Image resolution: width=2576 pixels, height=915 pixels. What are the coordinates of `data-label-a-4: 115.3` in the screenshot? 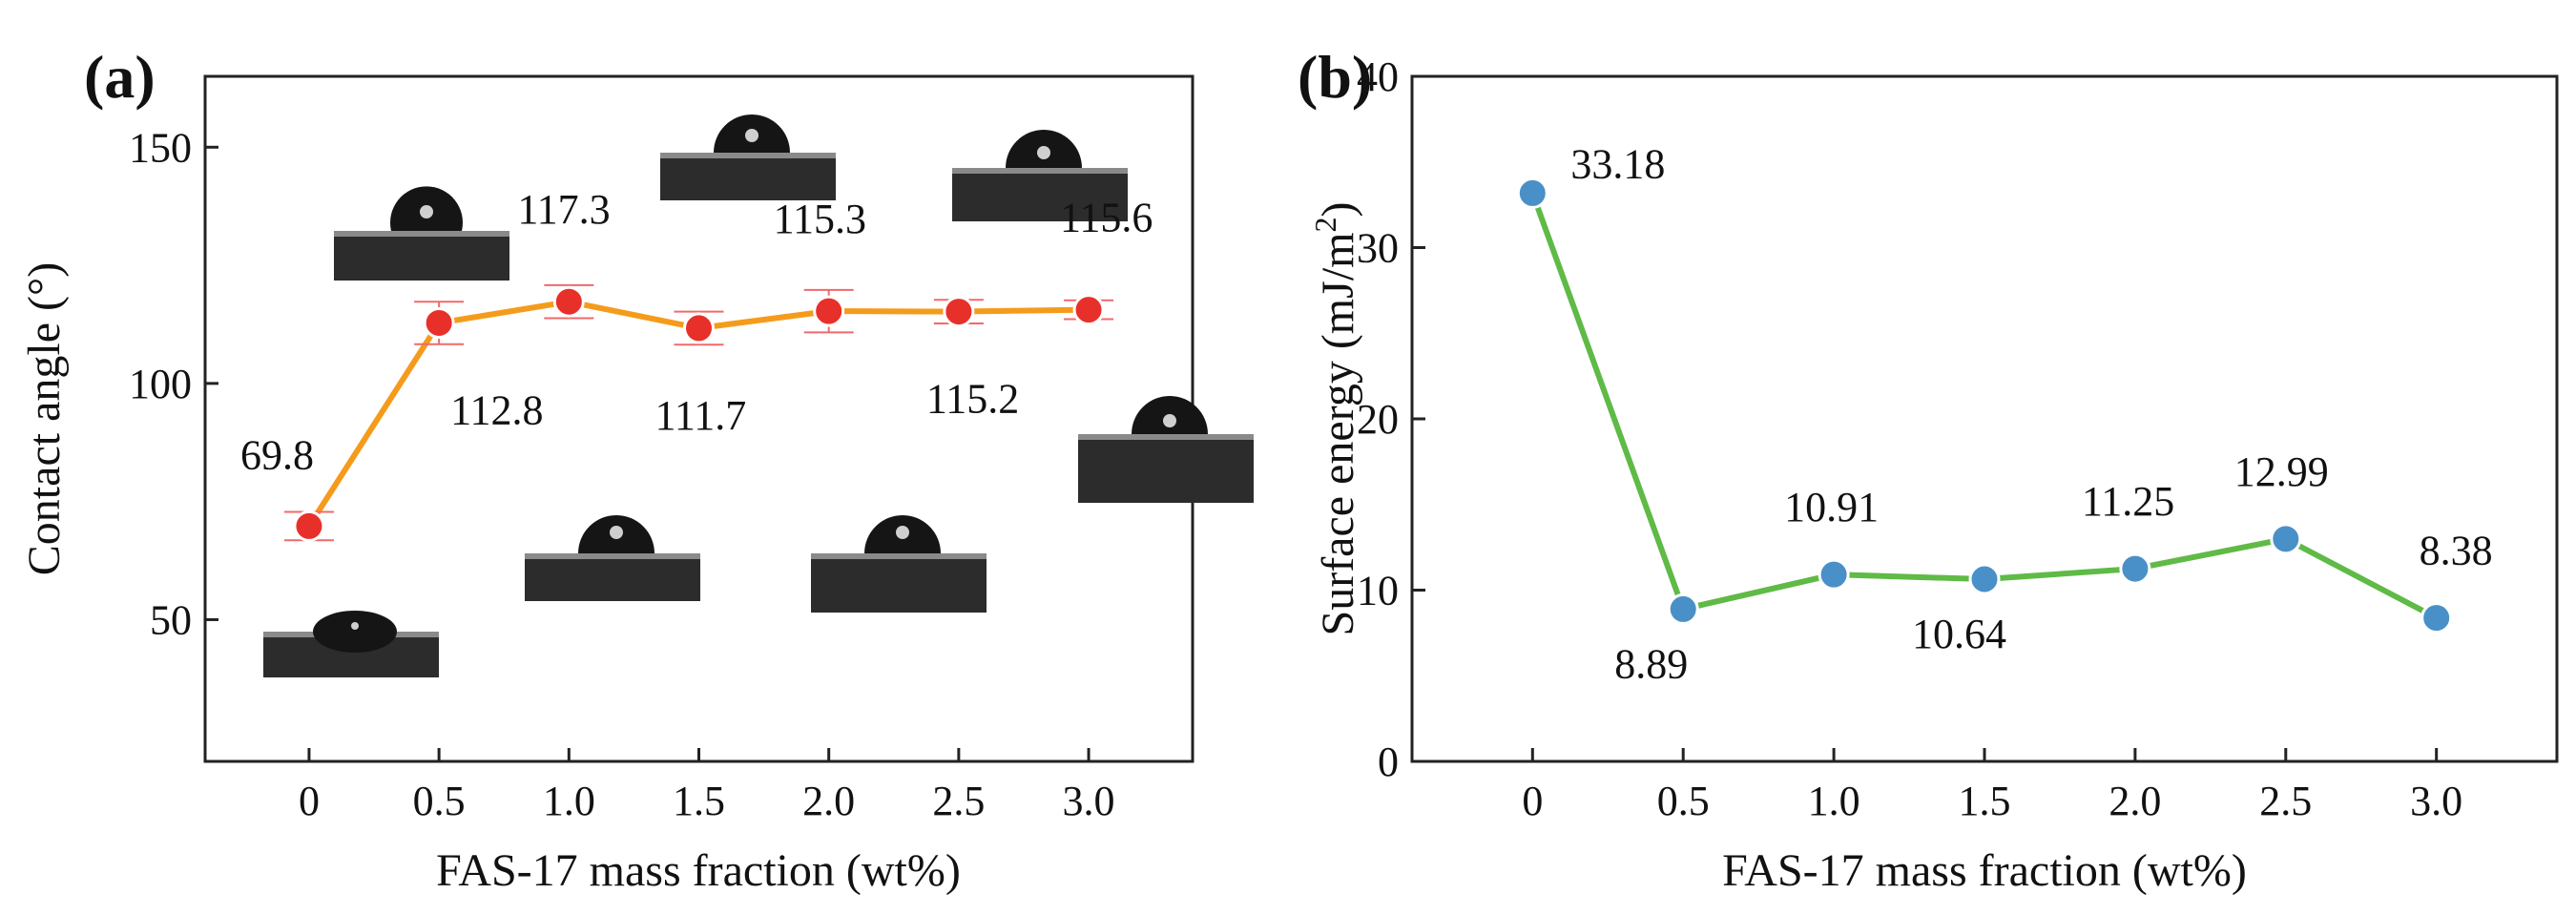 It's located at (820, 219).